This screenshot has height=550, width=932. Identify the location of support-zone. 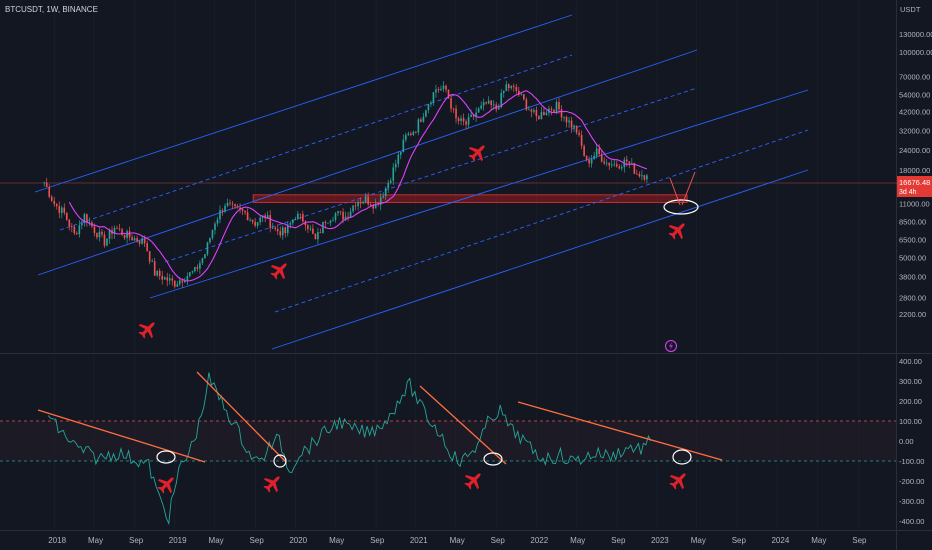
(448, 192).